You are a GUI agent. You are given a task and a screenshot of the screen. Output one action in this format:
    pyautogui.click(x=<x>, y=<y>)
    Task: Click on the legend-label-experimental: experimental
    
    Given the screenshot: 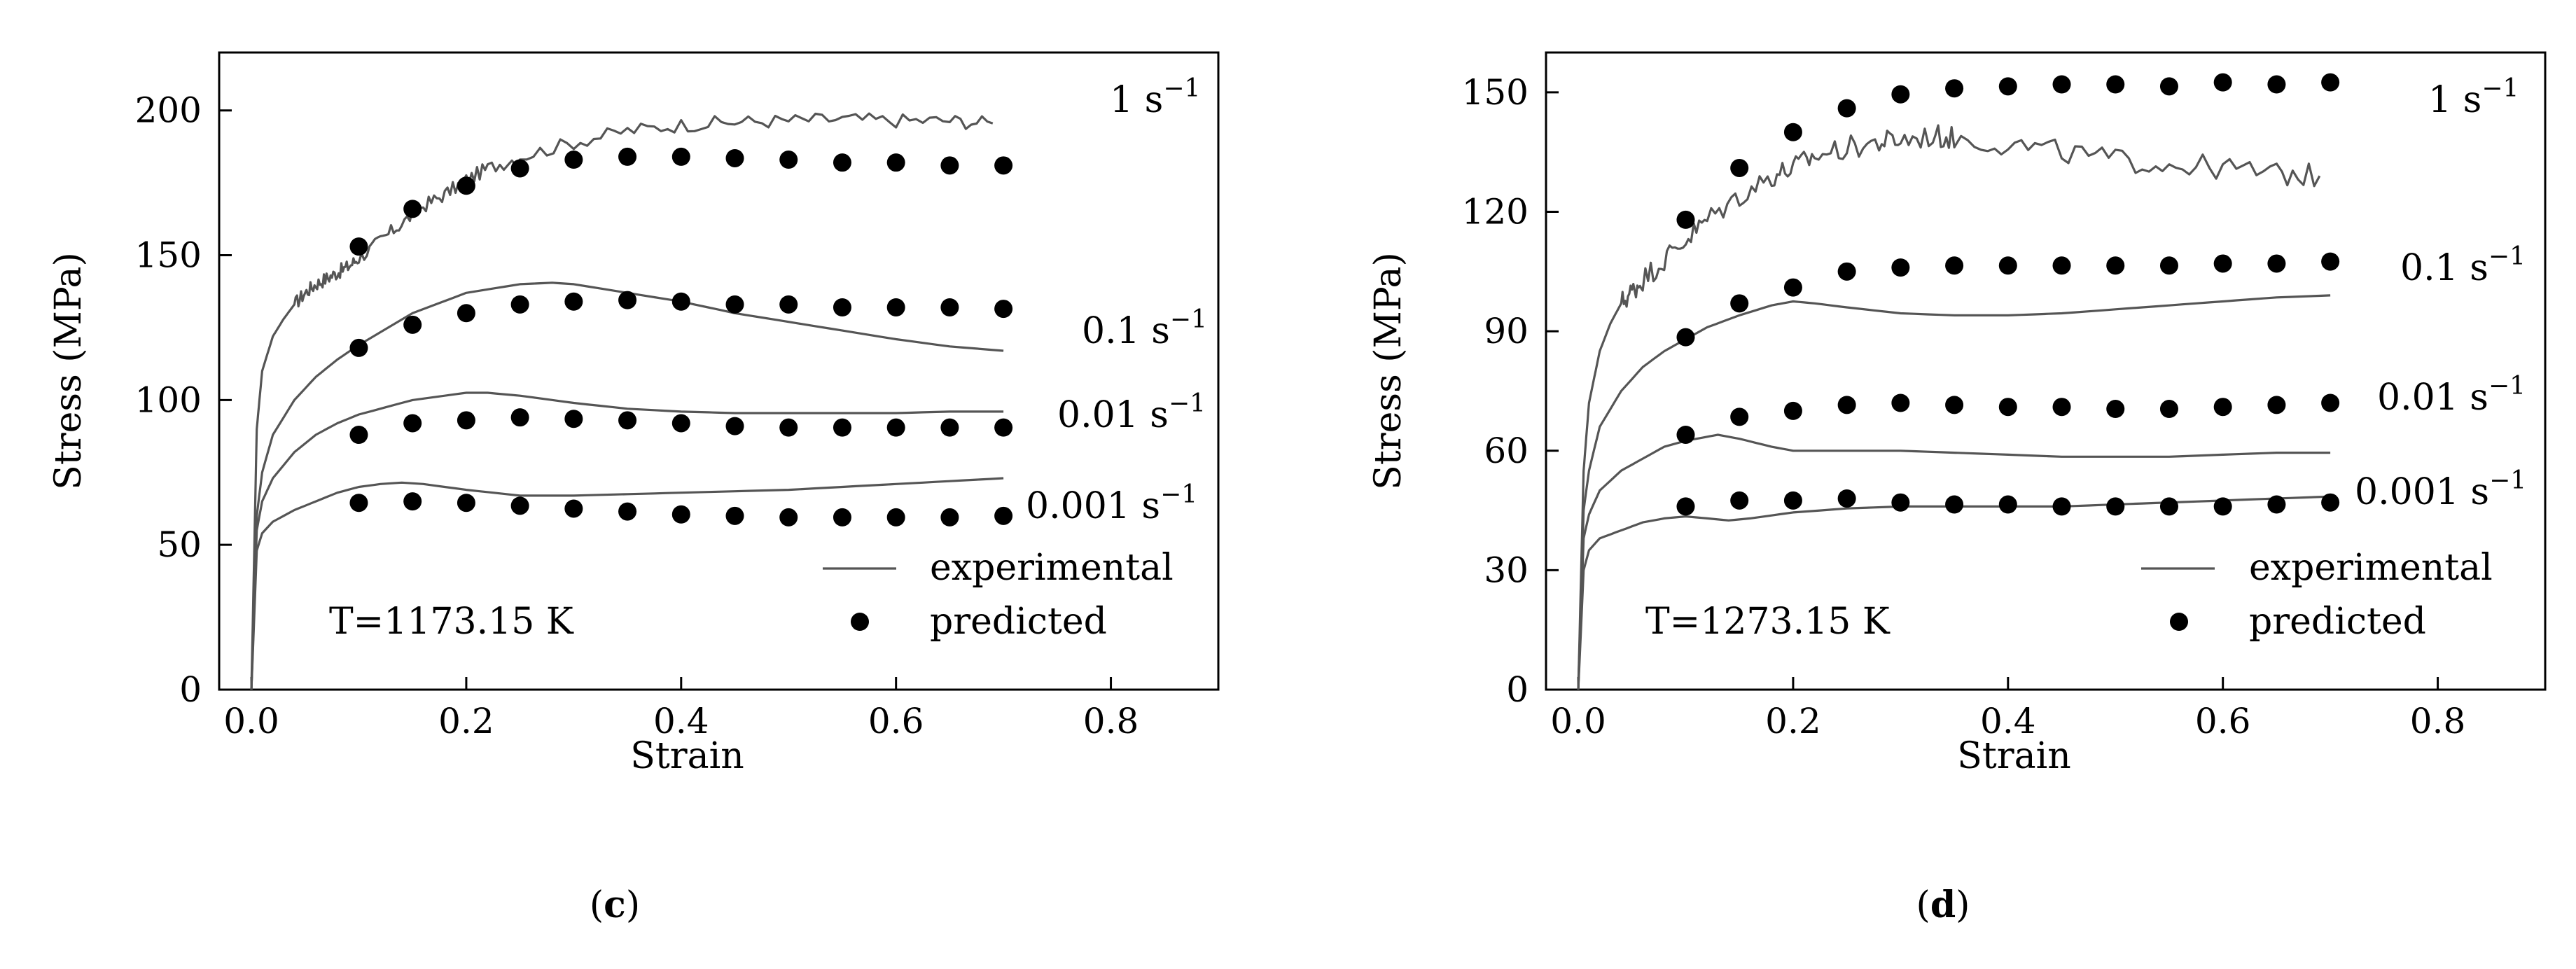 What is the action you would take?
    pyautogui.click(x=1052, y=568)
    